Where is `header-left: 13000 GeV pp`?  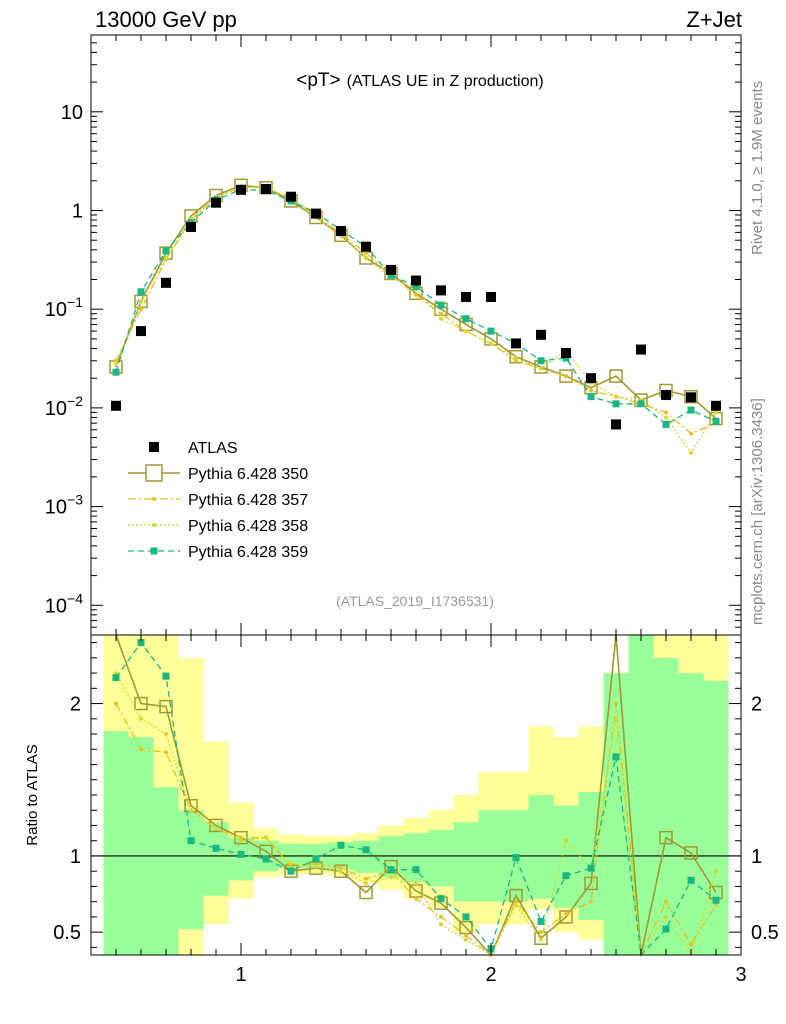 header-left: 13000 GeV pp is located at coordinates (166, 19).